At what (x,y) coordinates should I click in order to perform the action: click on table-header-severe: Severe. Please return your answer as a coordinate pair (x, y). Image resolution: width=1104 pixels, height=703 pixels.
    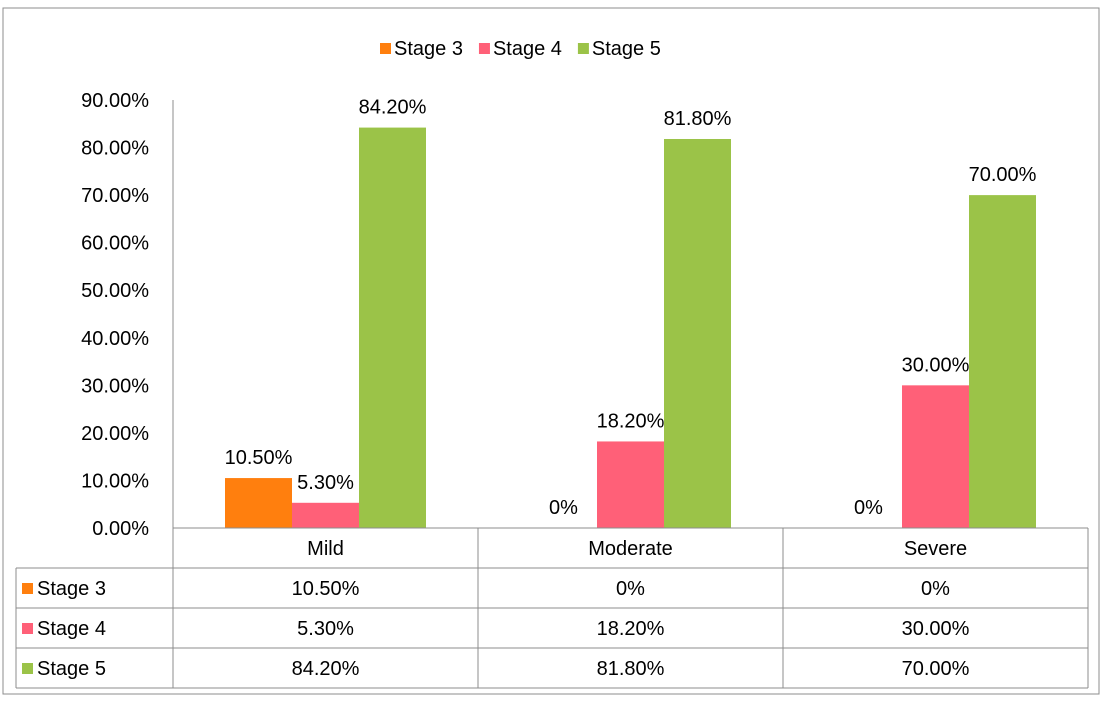
    Looking at the image, I should click on (935, 549).